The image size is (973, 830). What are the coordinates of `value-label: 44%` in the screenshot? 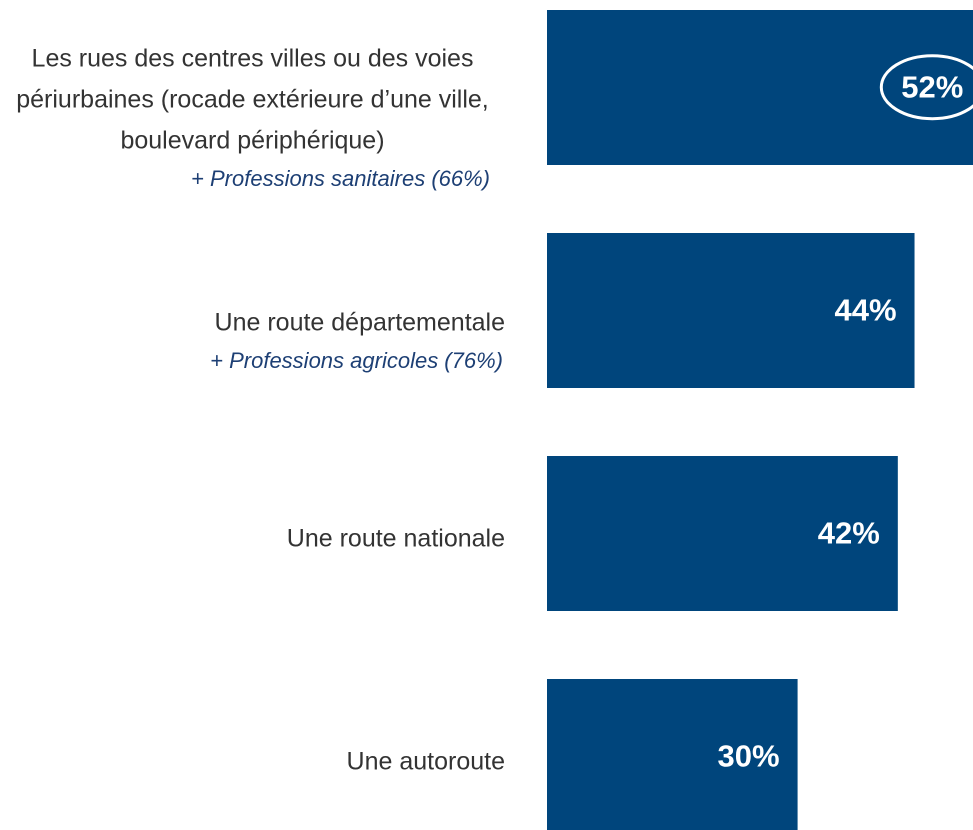 It's located at (865, 310).